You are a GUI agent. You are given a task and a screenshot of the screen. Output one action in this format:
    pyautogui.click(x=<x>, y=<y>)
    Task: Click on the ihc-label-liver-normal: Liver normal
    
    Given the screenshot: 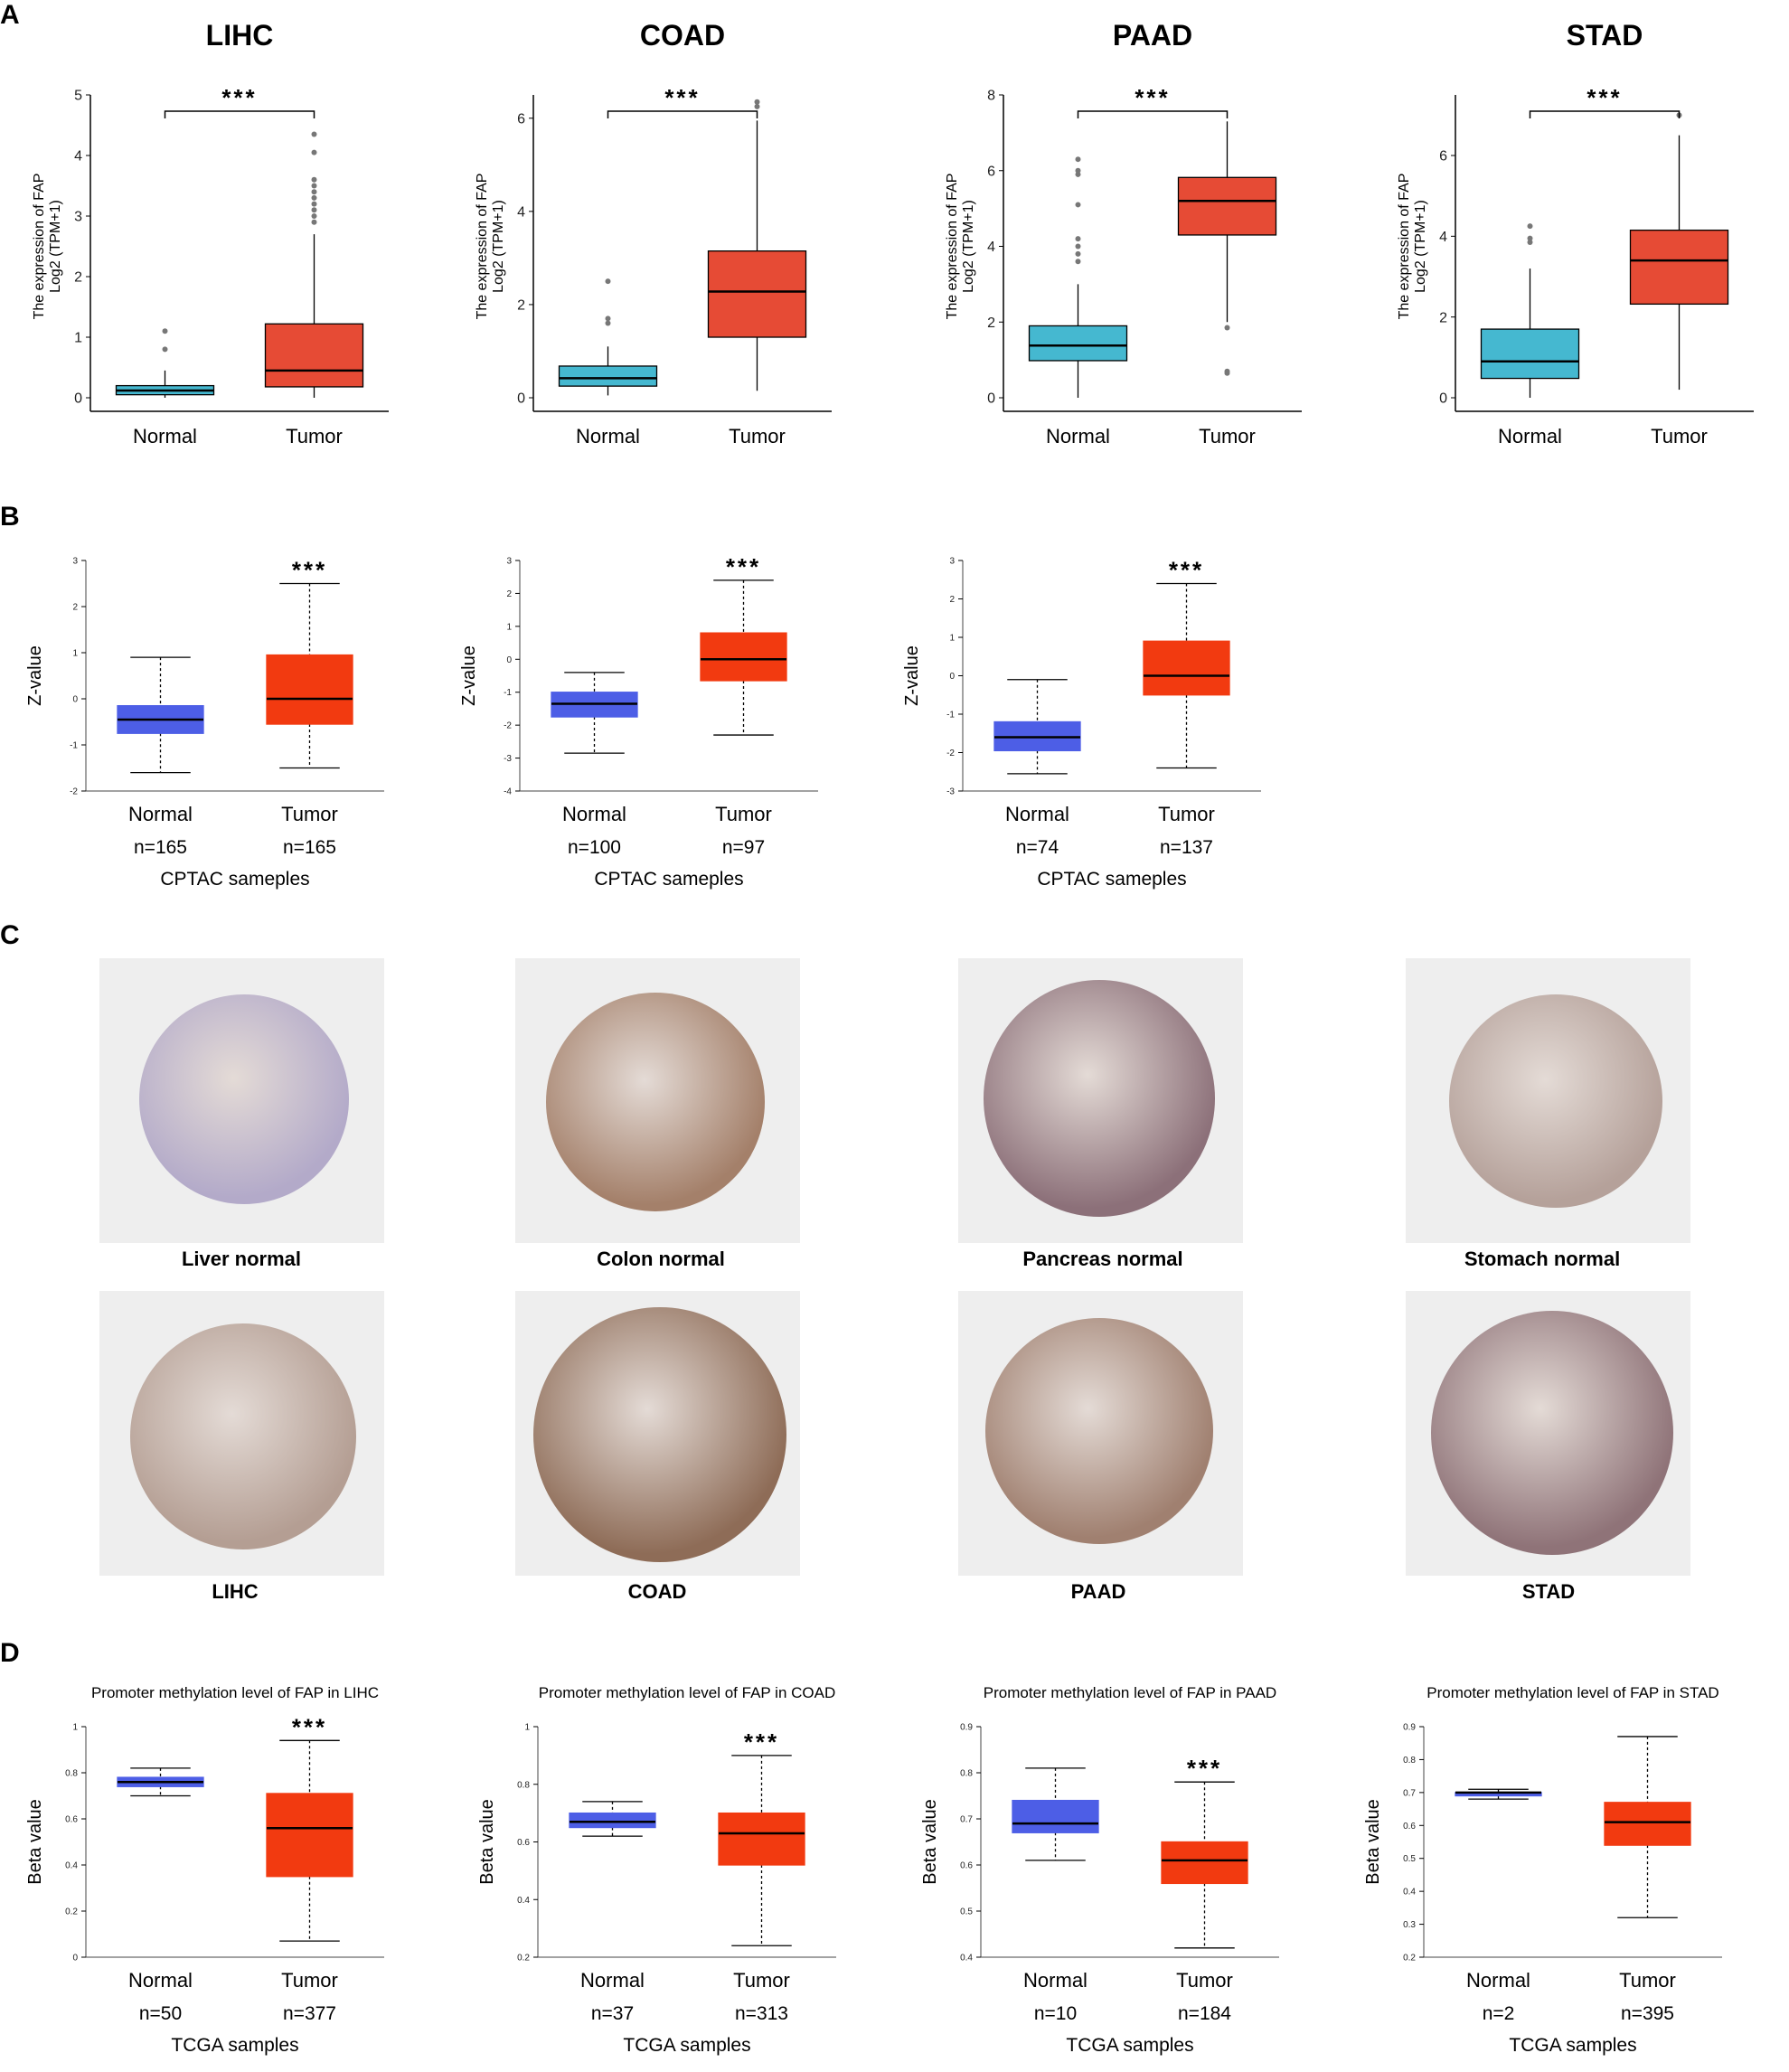 What is the action you would take?
    pyautogui.click(x=242, y=1259)
    